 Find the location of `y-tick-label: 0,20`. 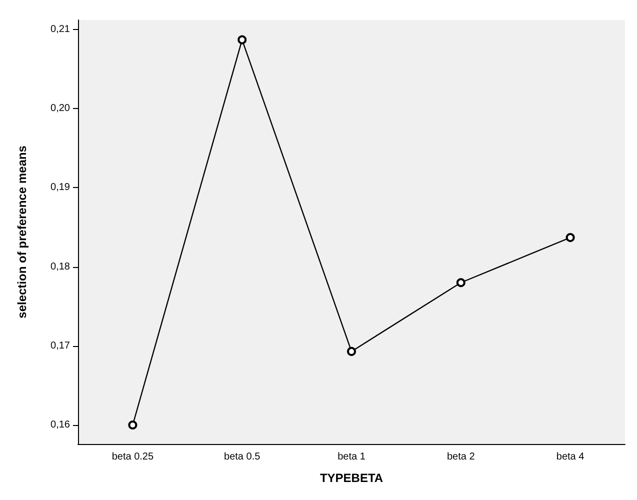

y-tick-label: 0,20 is located at coordinates (60, 108).